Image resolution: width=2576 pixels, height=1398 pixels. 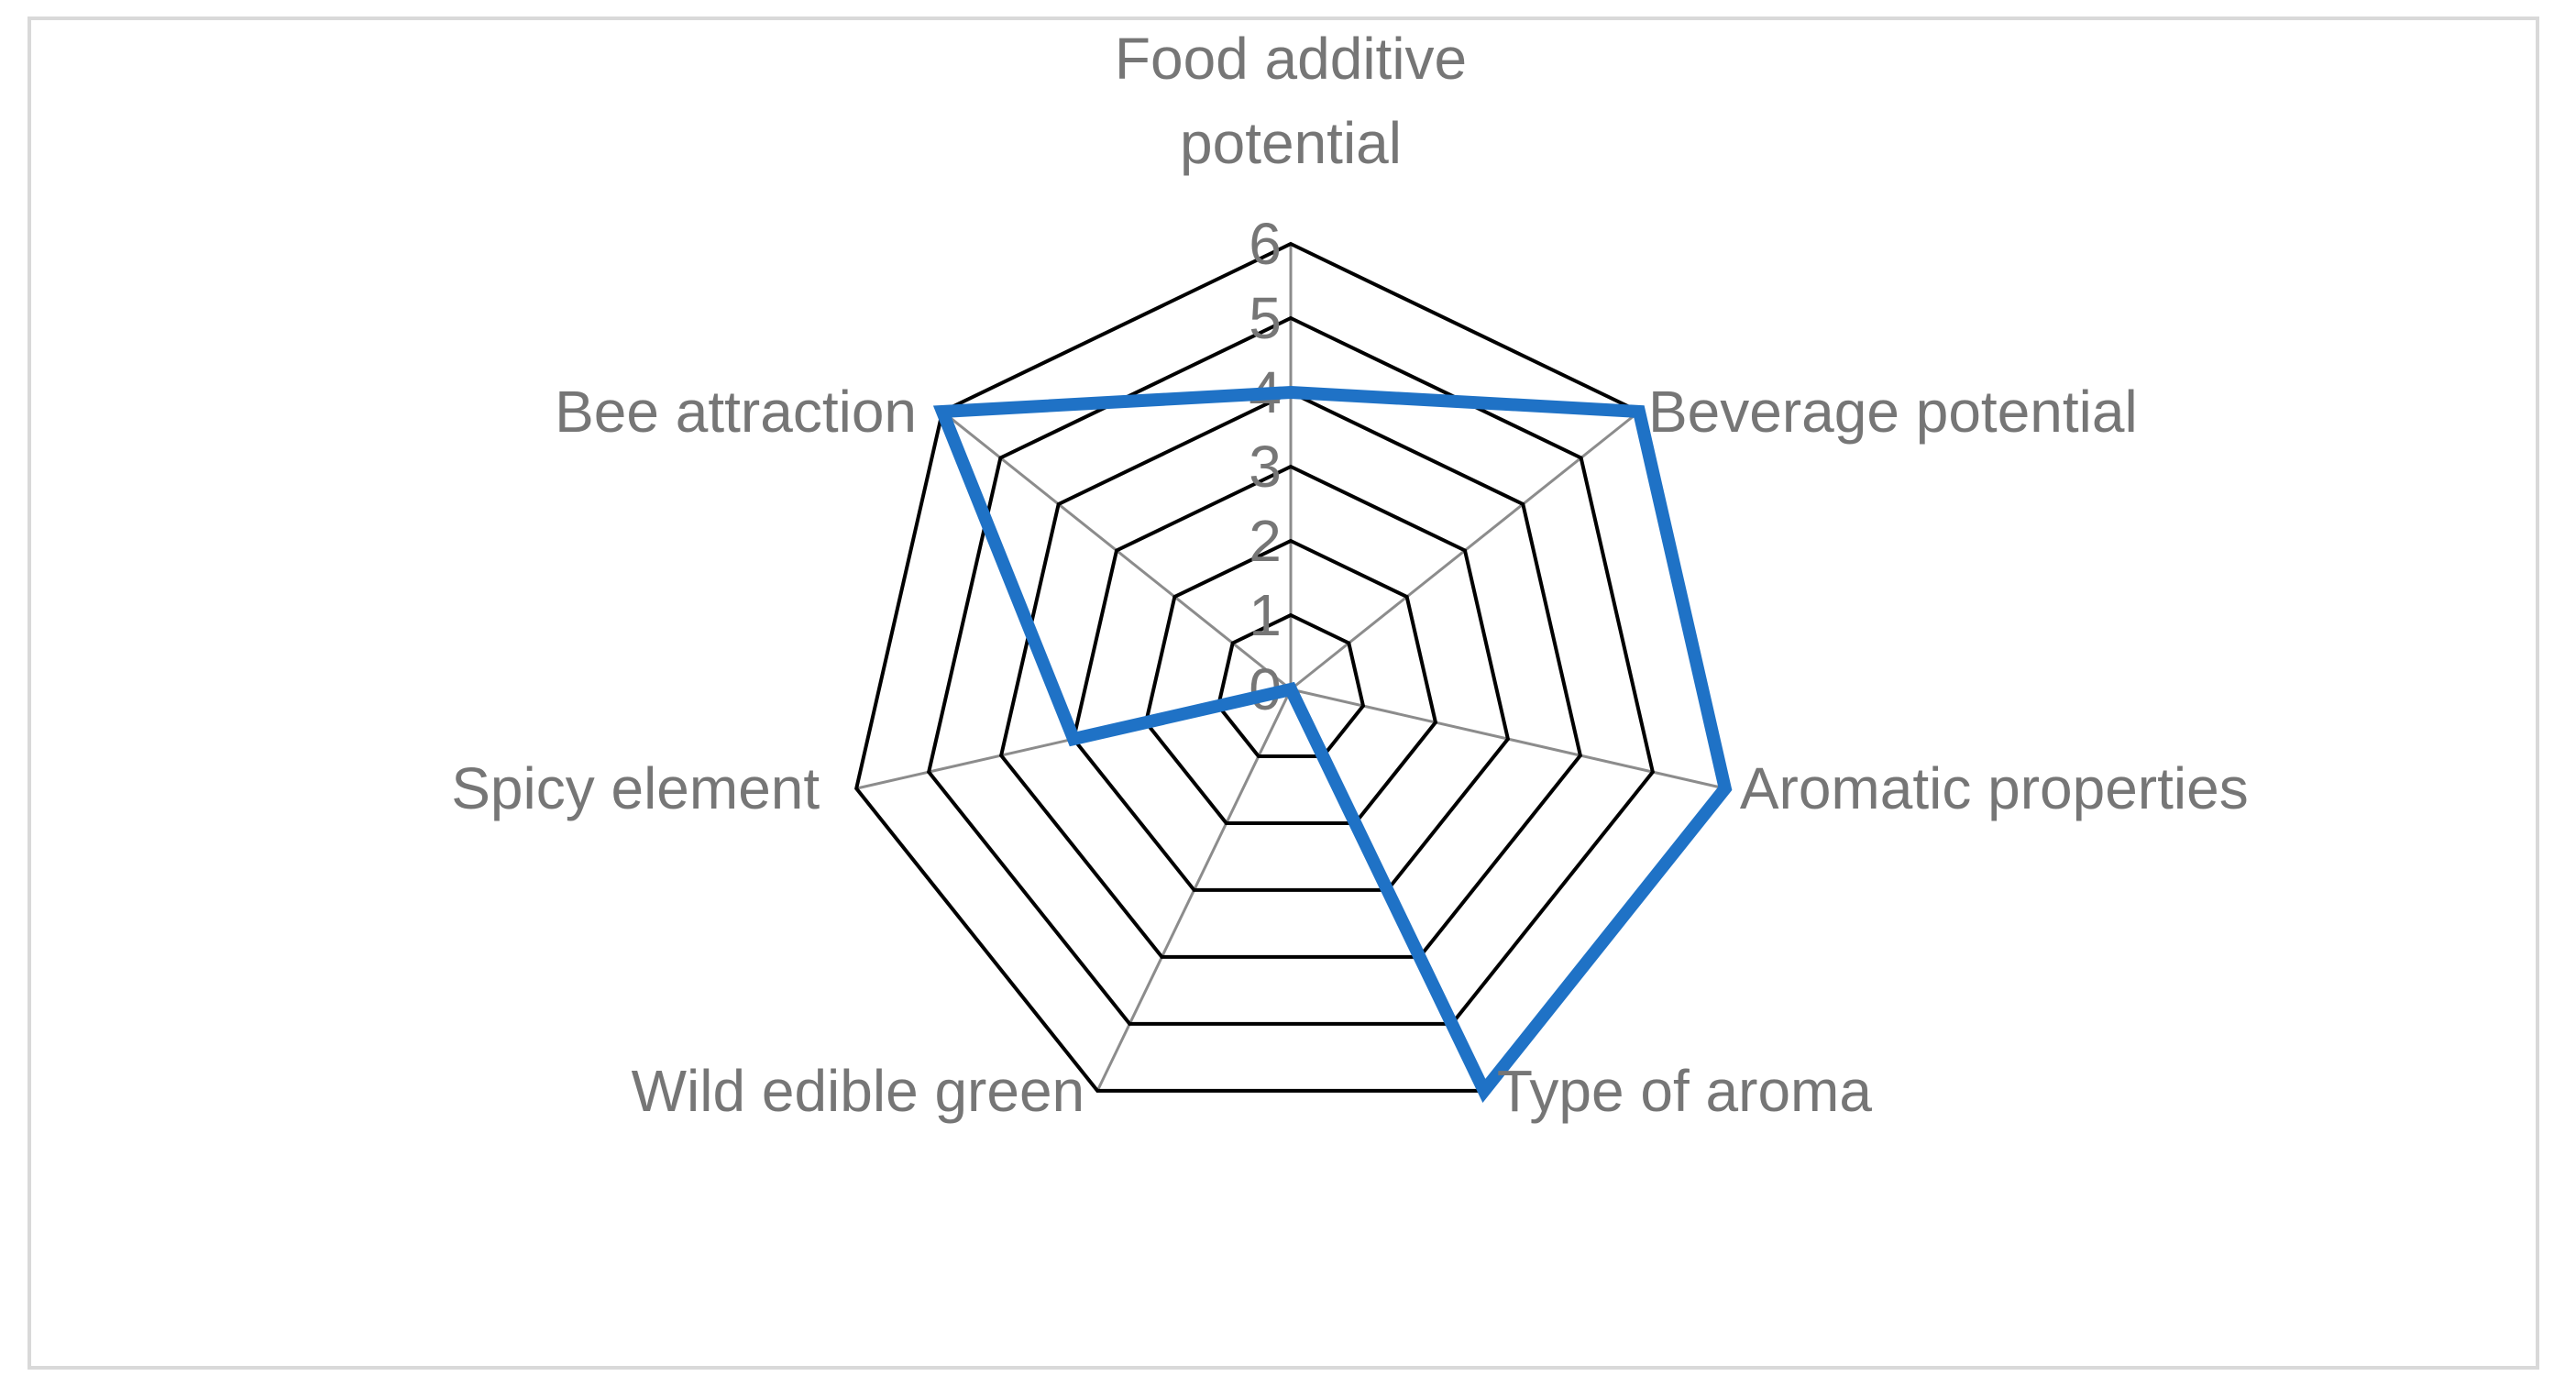 What do you see at coordinates (1291, 59) in the screenshot?
I see `category-label-line: Food additive` at bounding box center [1291, 59].